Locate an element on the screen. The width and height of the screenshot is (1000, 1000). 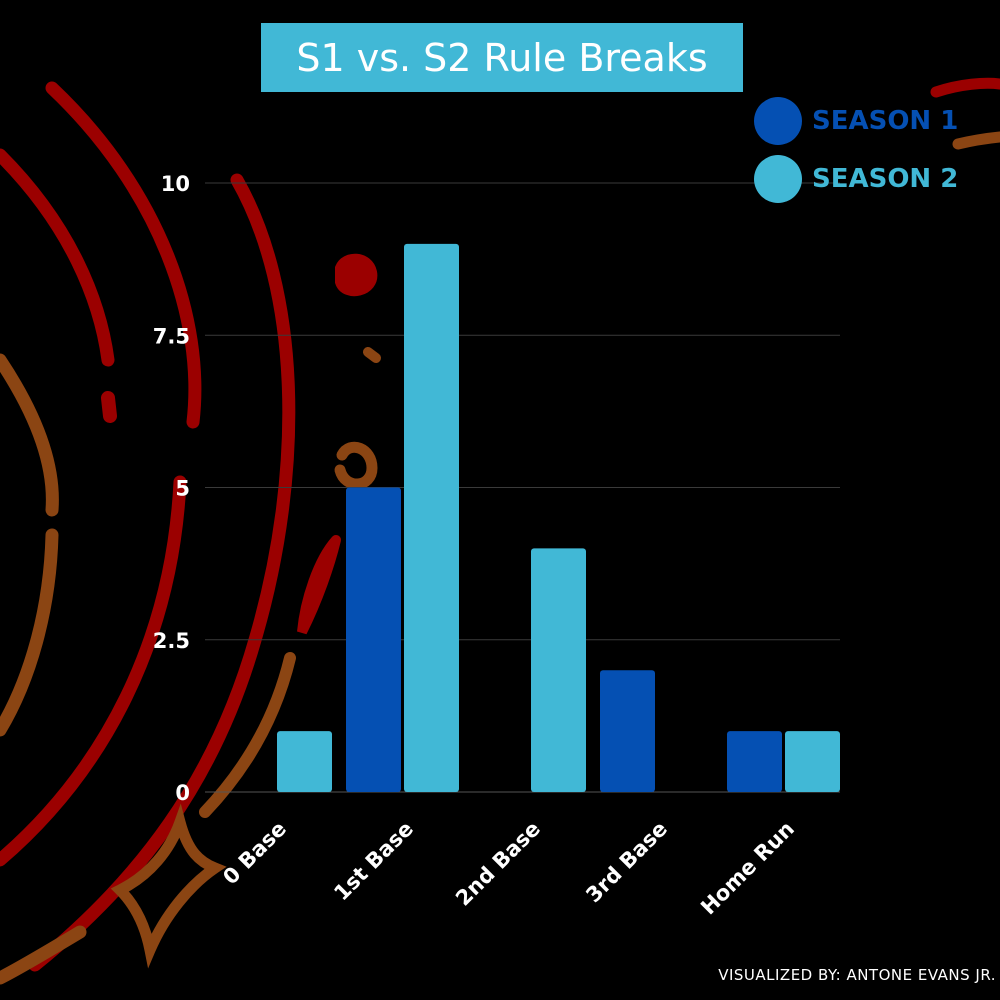
swirl-red-lower-arc is located at coordinates (93, 671).